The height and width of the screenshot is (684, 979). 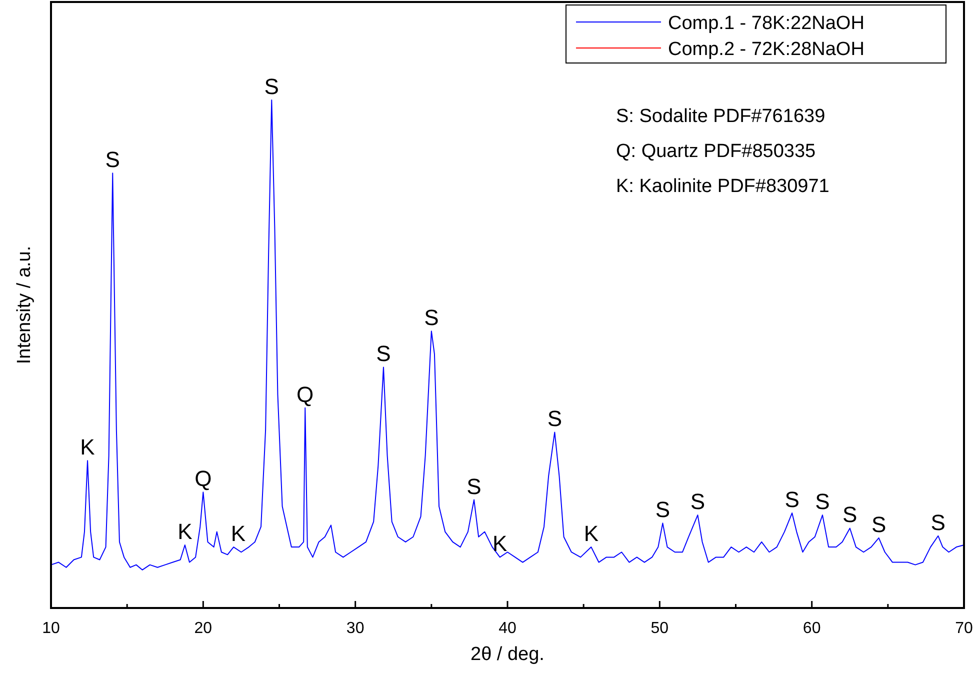 What do you see at coordinates (507, 654) in the screenshot?
I see `x-axis-title: 2θ / deg.` at bounding box center [507, 654].